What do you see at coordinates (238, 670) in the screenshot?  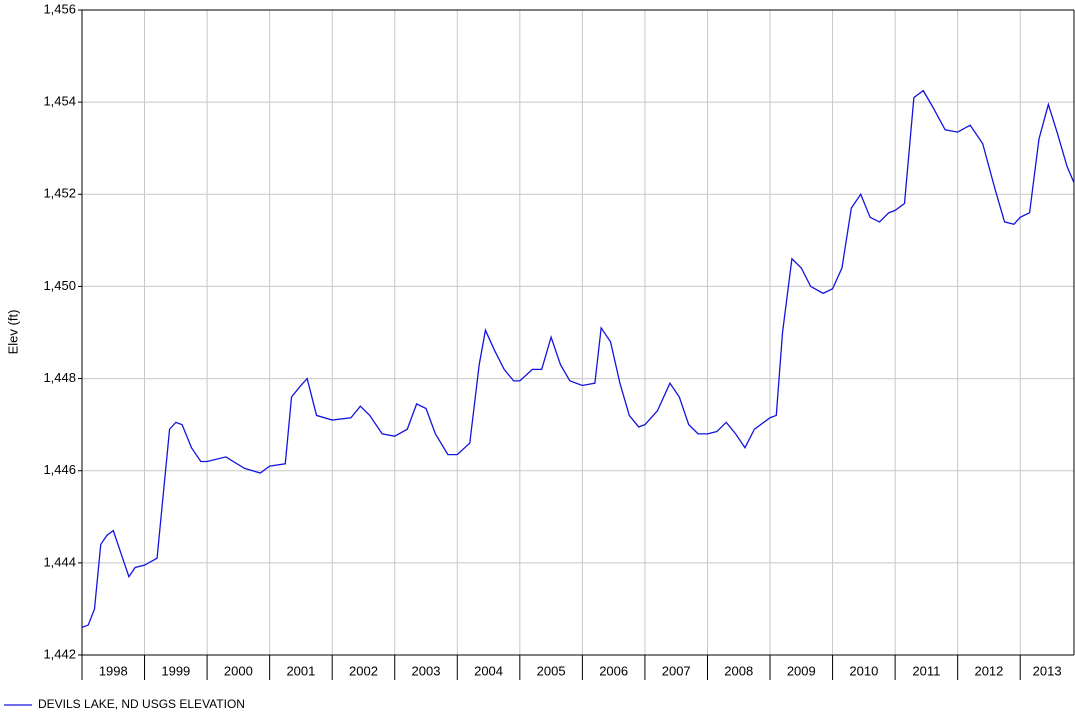 I see `x-tick-label: 2000` at bounding box center [238, 670].